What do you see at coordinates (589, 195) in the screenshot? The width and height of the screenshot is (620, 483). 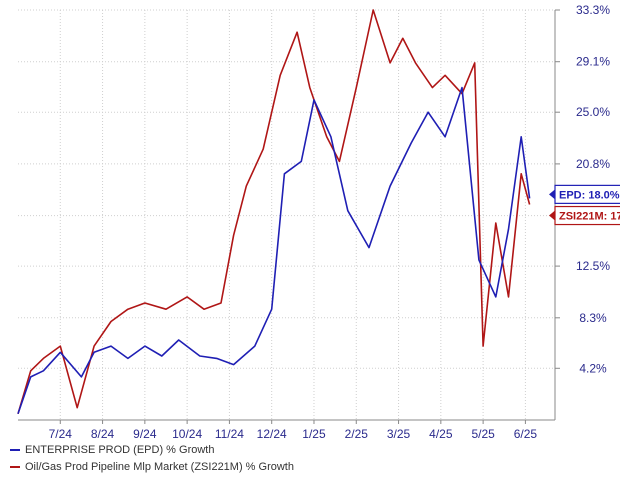 I see `end-label-text: EPD: 18.0%` at bounding box center [589, 195].